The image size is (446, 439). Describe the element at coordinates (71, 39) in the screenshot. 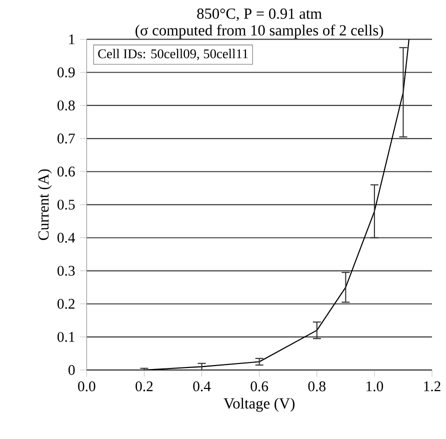

I see `y-tick-label: 1` at that location.